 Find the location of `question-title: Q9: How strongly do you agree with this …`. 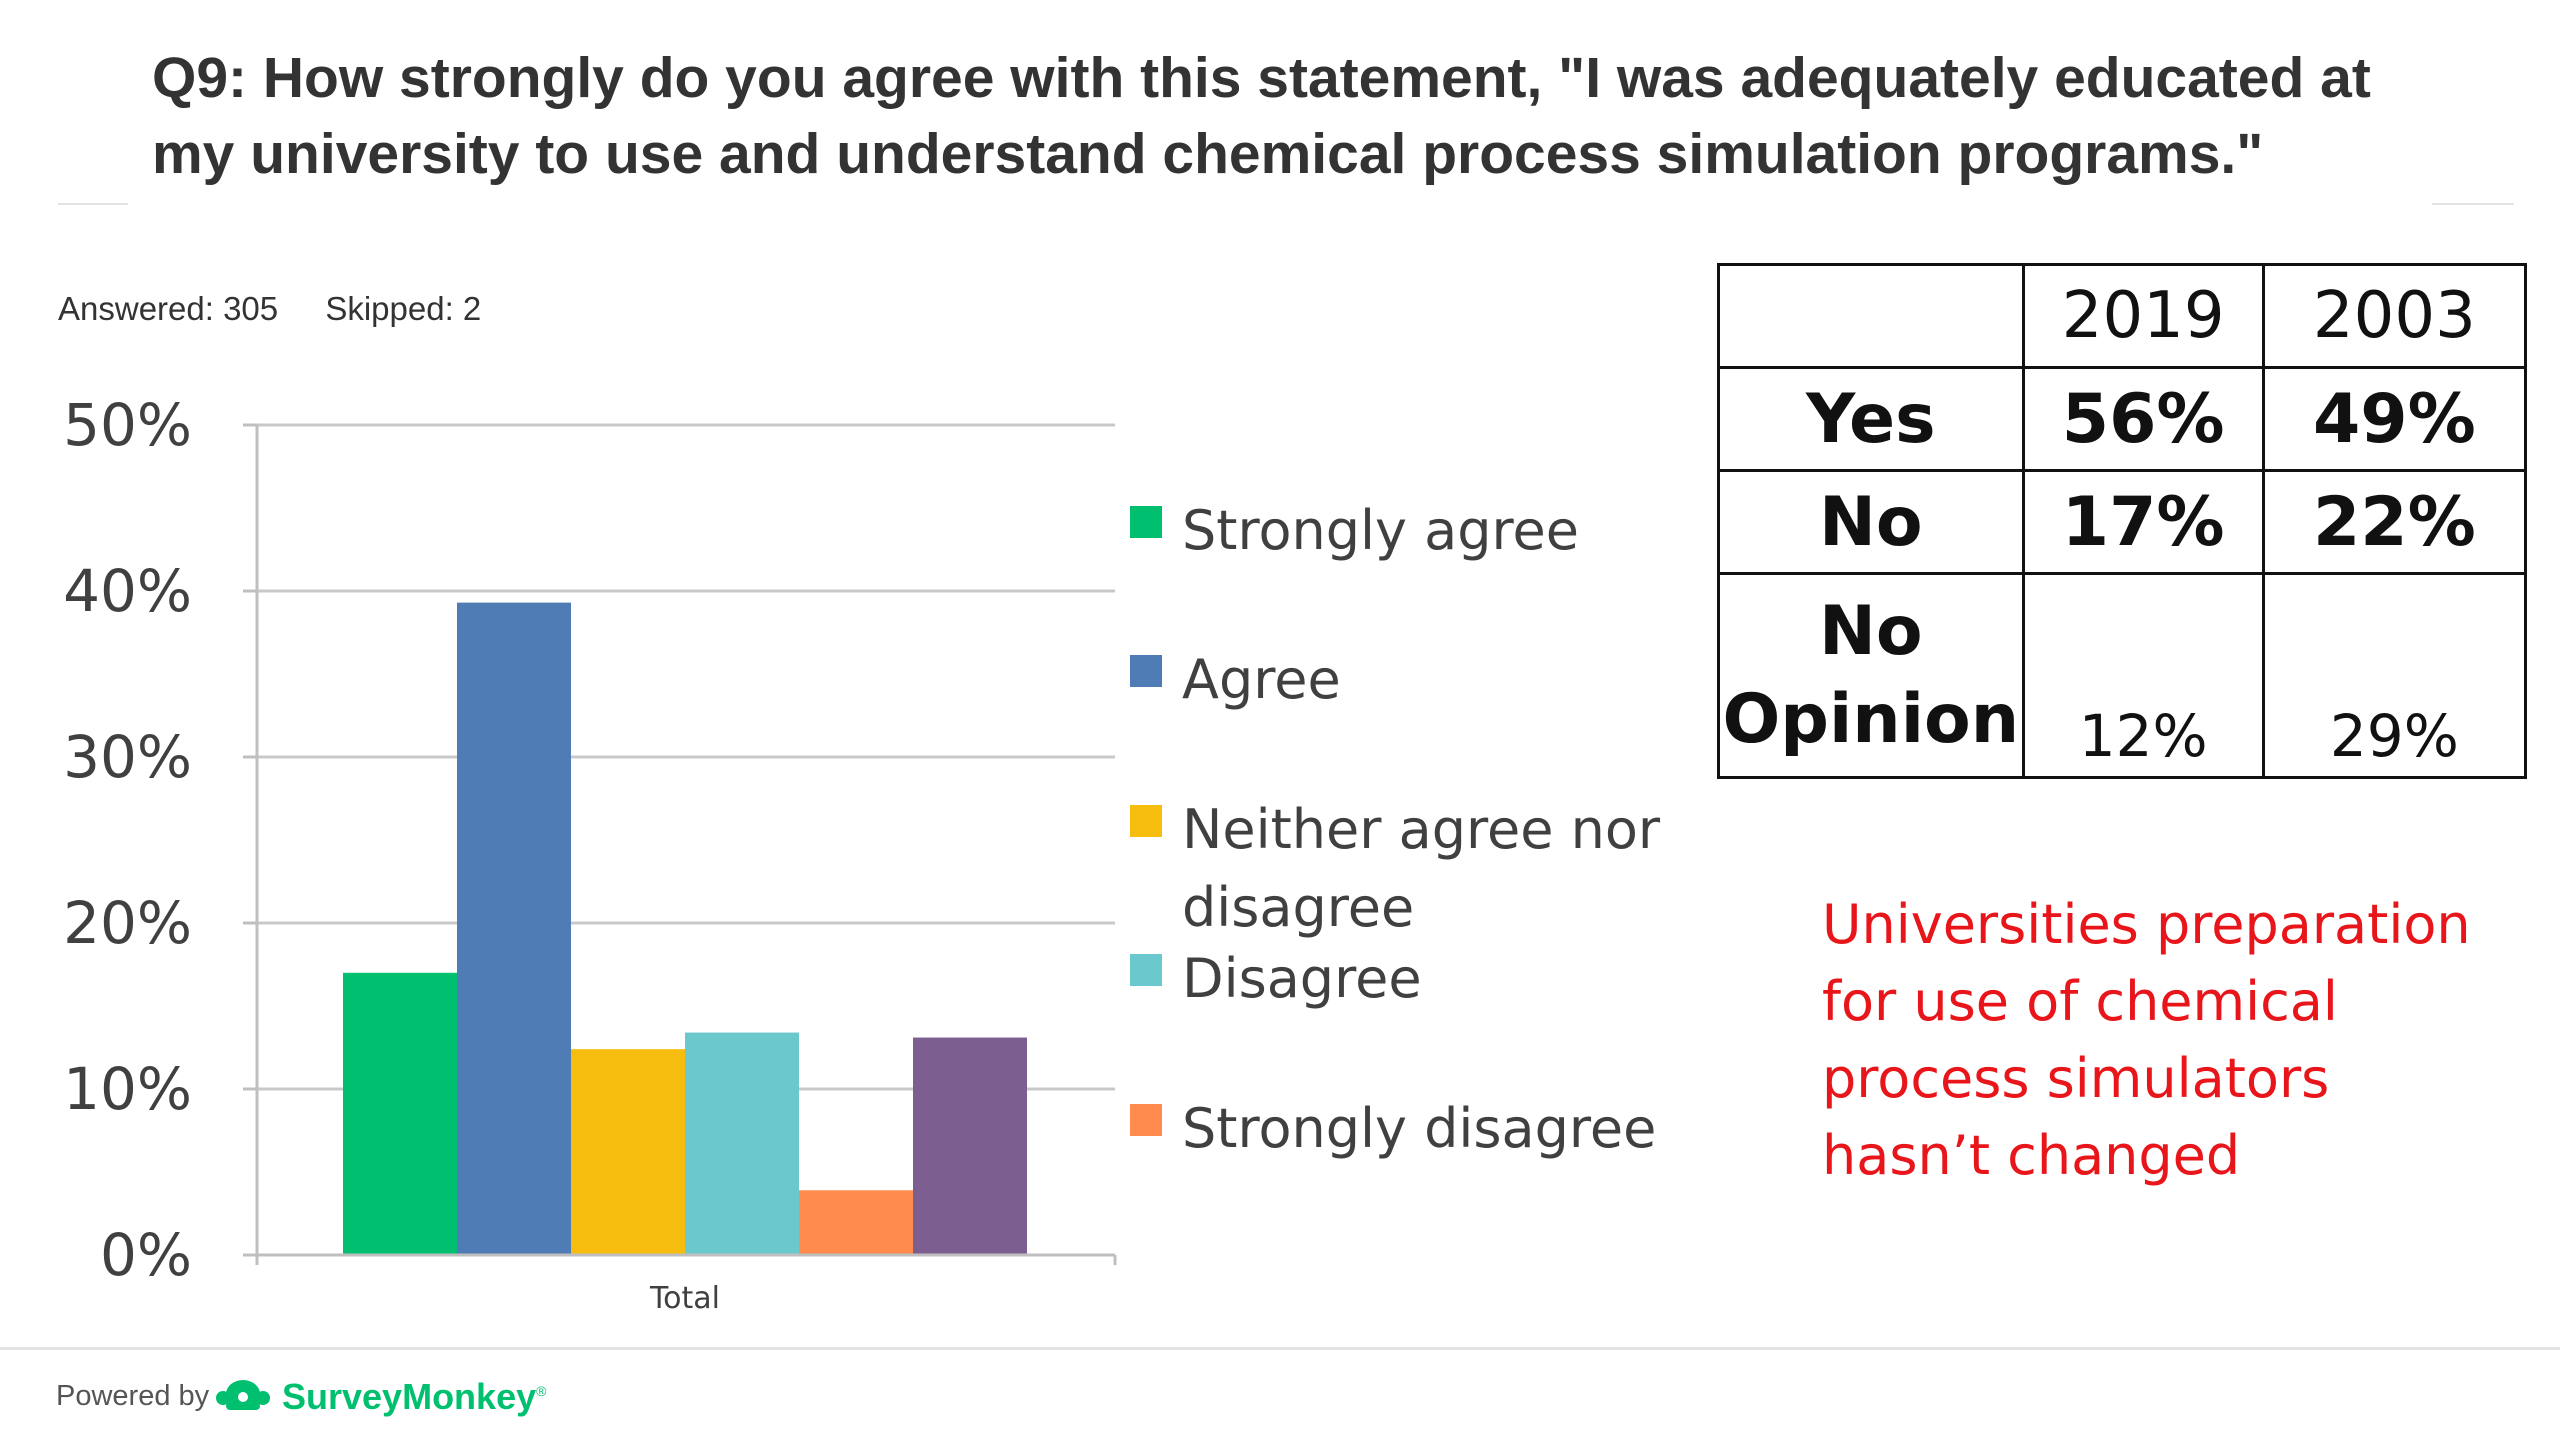

question-title: Q9: How strongly do you agree with this … is located at coordinates (1261, 116).